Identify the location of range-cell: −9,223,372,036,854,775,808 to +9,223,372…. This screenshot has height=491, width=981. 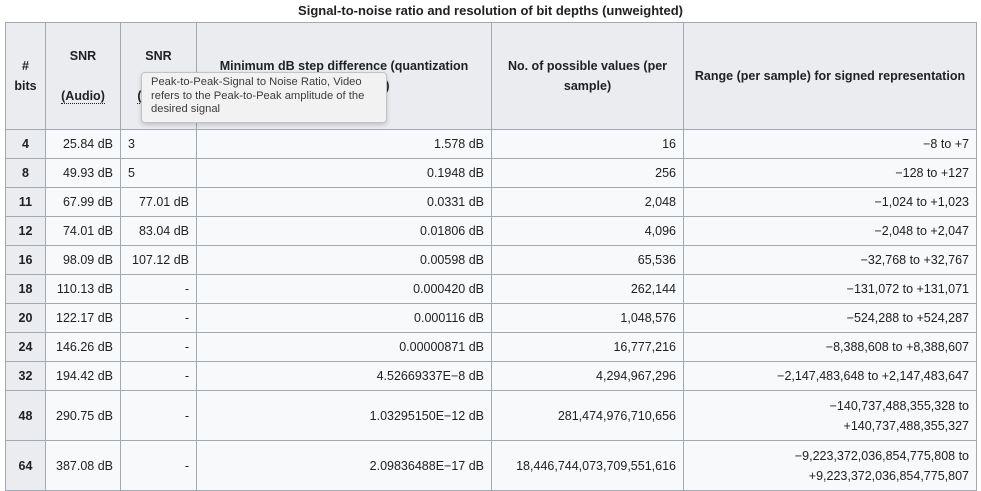
(830, 465).